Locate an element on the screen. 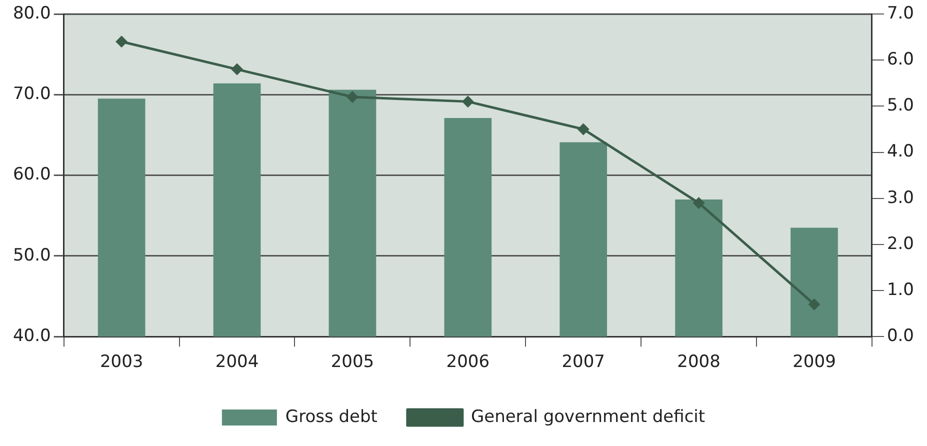 The height and width of the screenshot is (446, 927). legend-label: General government deficit is located at coordinates (588, 416).